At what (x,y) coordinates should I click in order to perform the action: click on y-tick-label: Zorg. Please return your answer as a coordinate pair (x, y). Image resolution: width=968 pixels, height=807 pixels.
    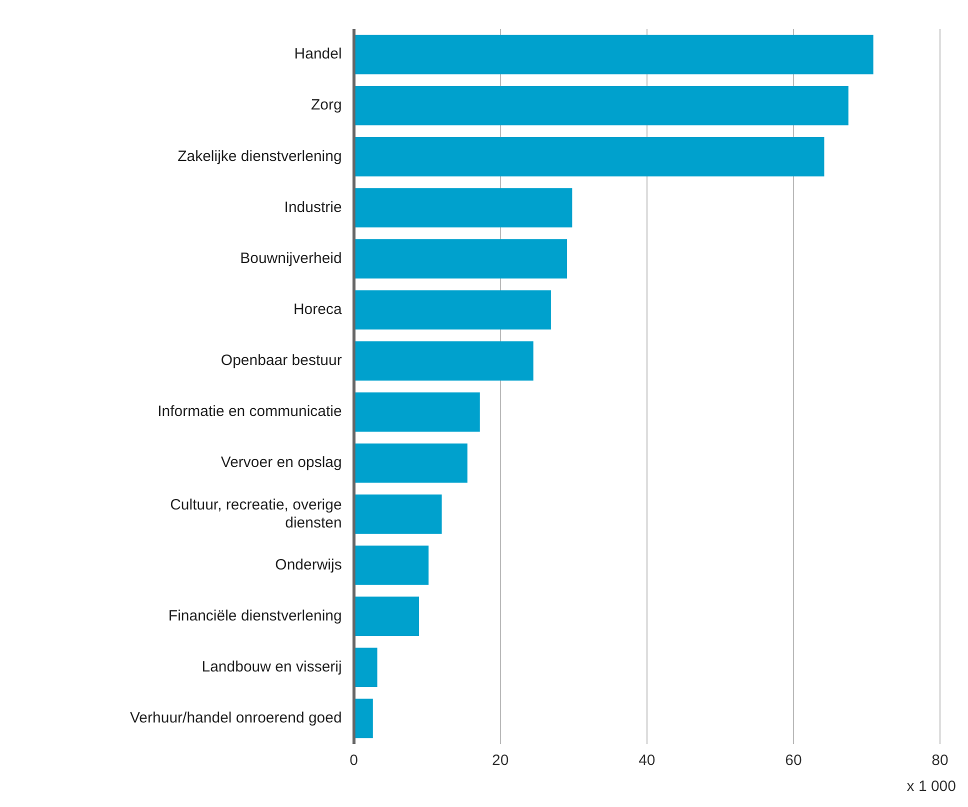
    Looking at the image, I should click on (326, 105).